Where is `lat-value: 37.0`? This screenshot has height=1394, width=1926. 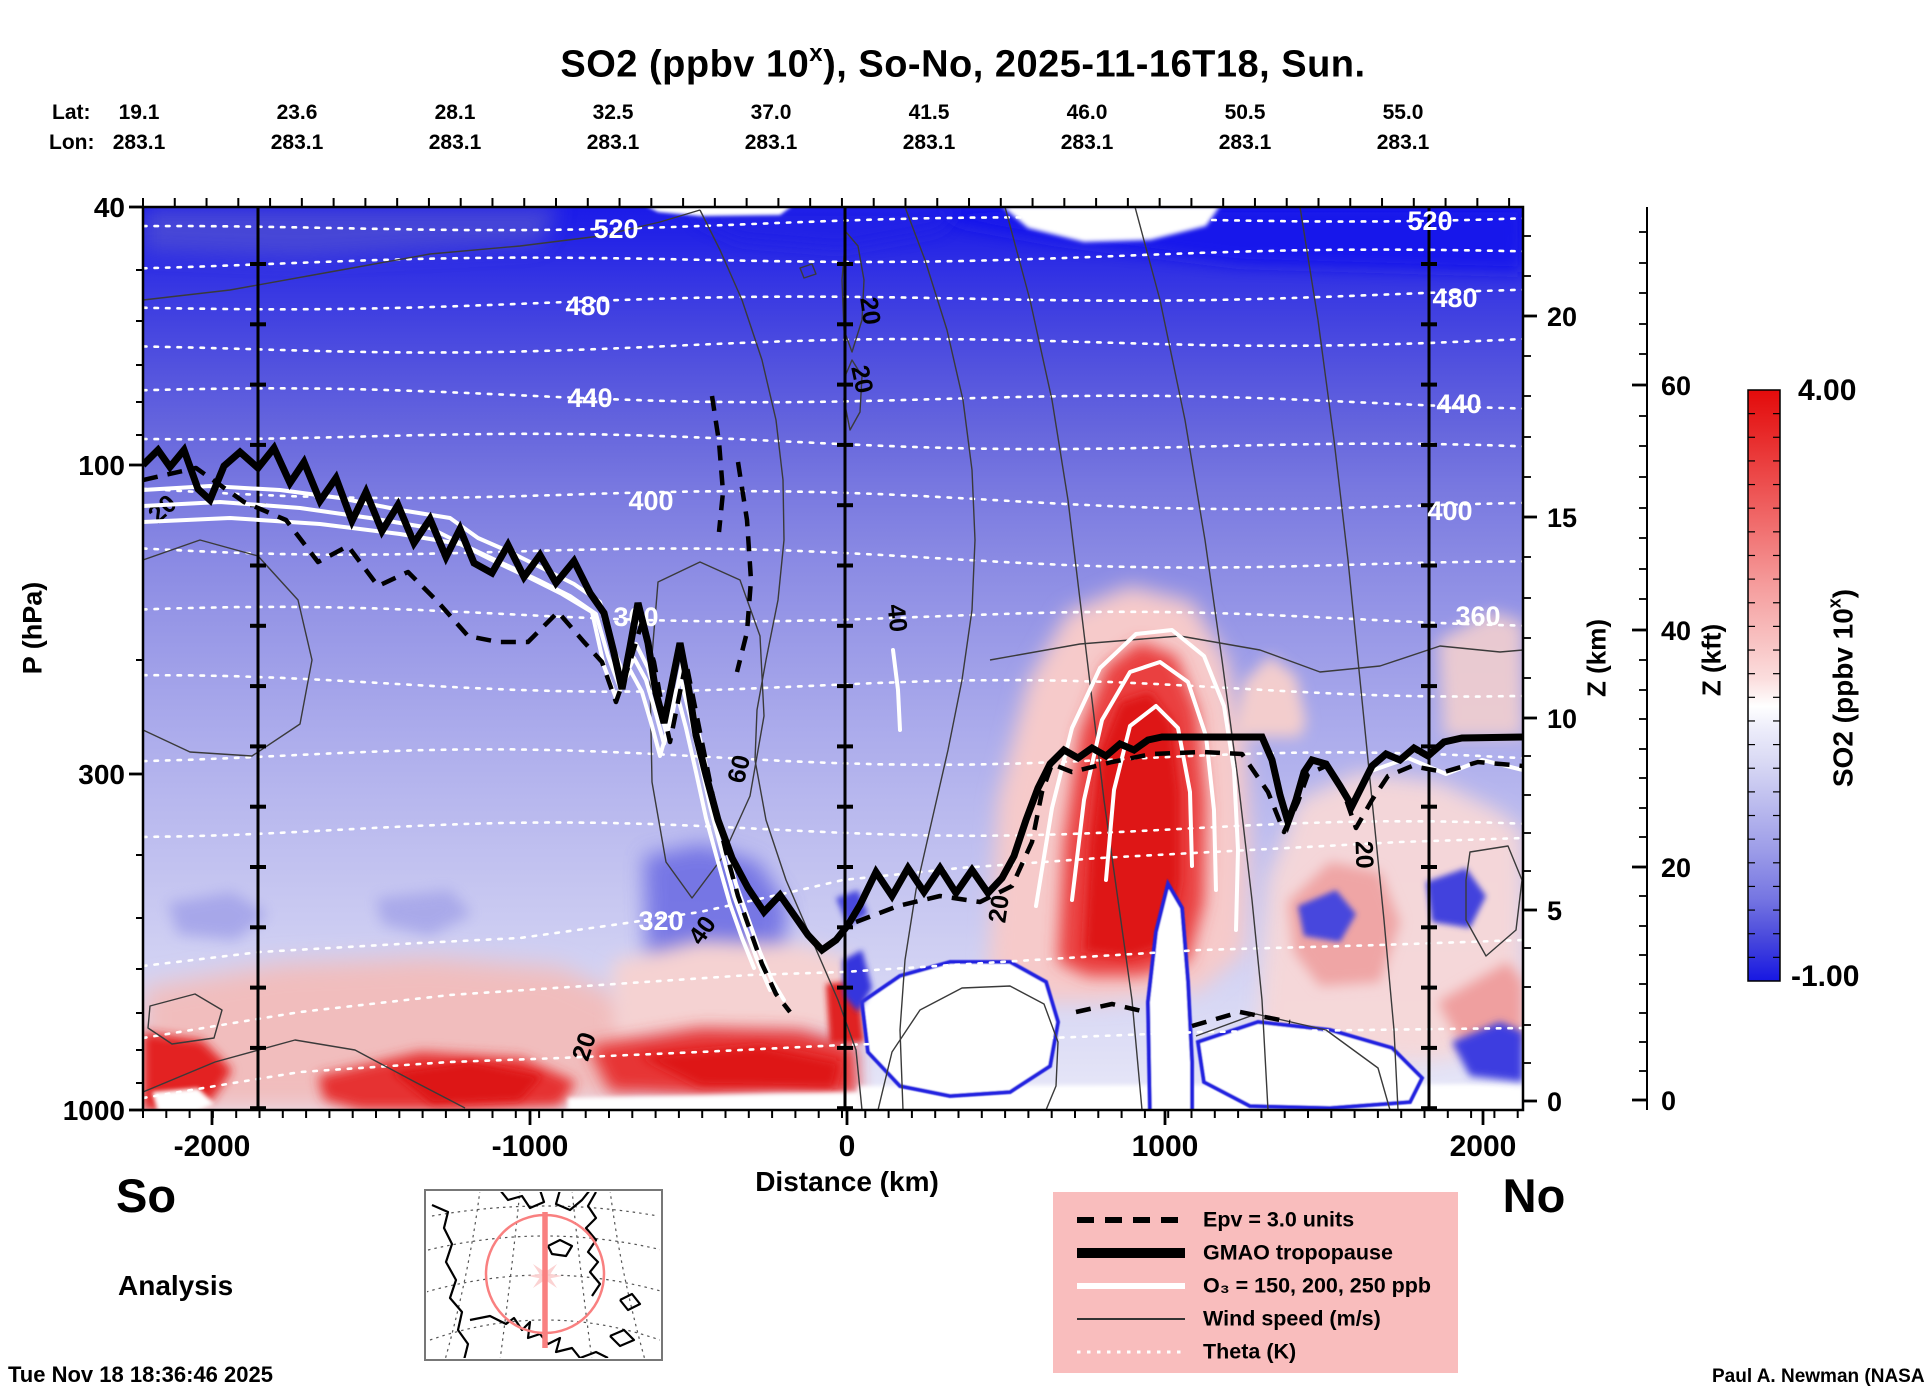 lat-value: 37.0 is located at coordinates (771, 112).